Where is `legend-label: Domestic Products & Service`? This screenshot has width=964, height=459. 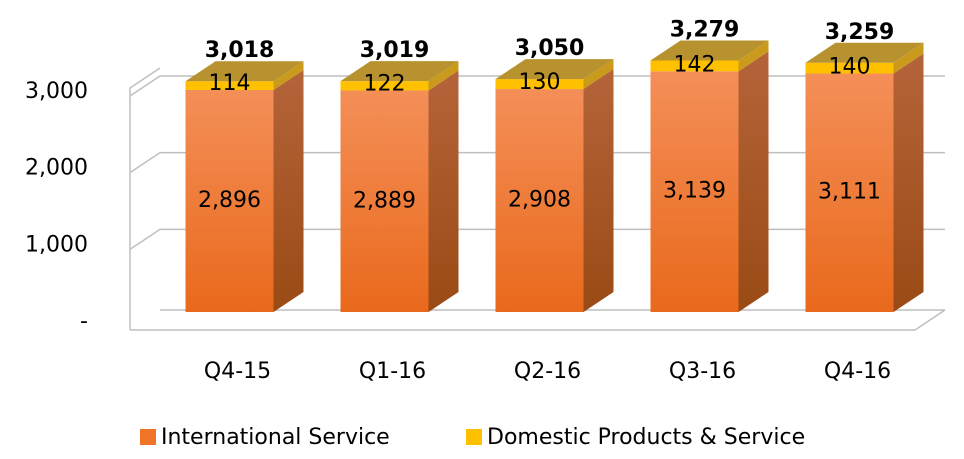 legend-label: Domestic Products & Service is located at coordinates (646, 437).